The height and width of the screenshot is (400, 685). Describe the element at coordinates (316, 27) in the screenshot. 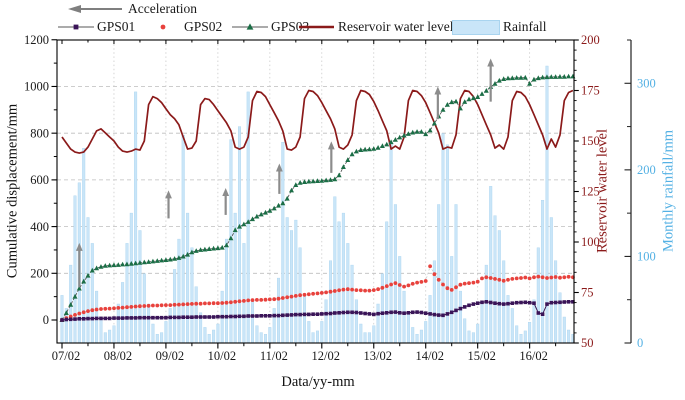

I see `reservoir-line-icon` at that location.